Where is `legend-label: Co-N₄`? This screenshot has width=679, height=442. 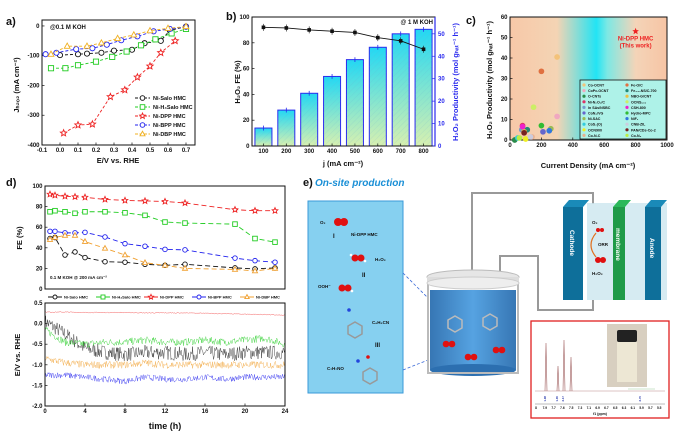
legend-label: Co-N₄ is located at coordinates (636, 136).